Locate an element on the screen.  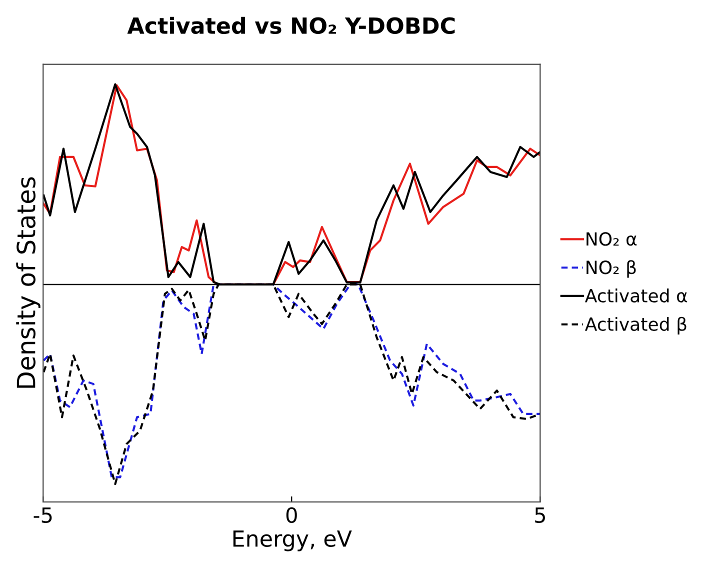
y-axis-title: Density of States is located at coordinates (28, 282).